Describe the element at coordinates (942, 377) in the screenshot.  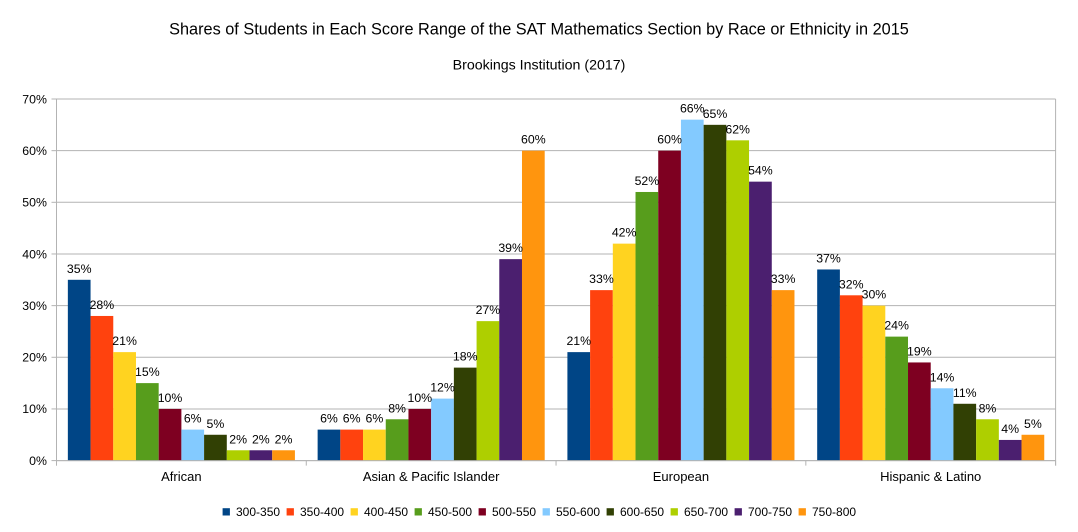
I see `svg-text: 14%` at that location.